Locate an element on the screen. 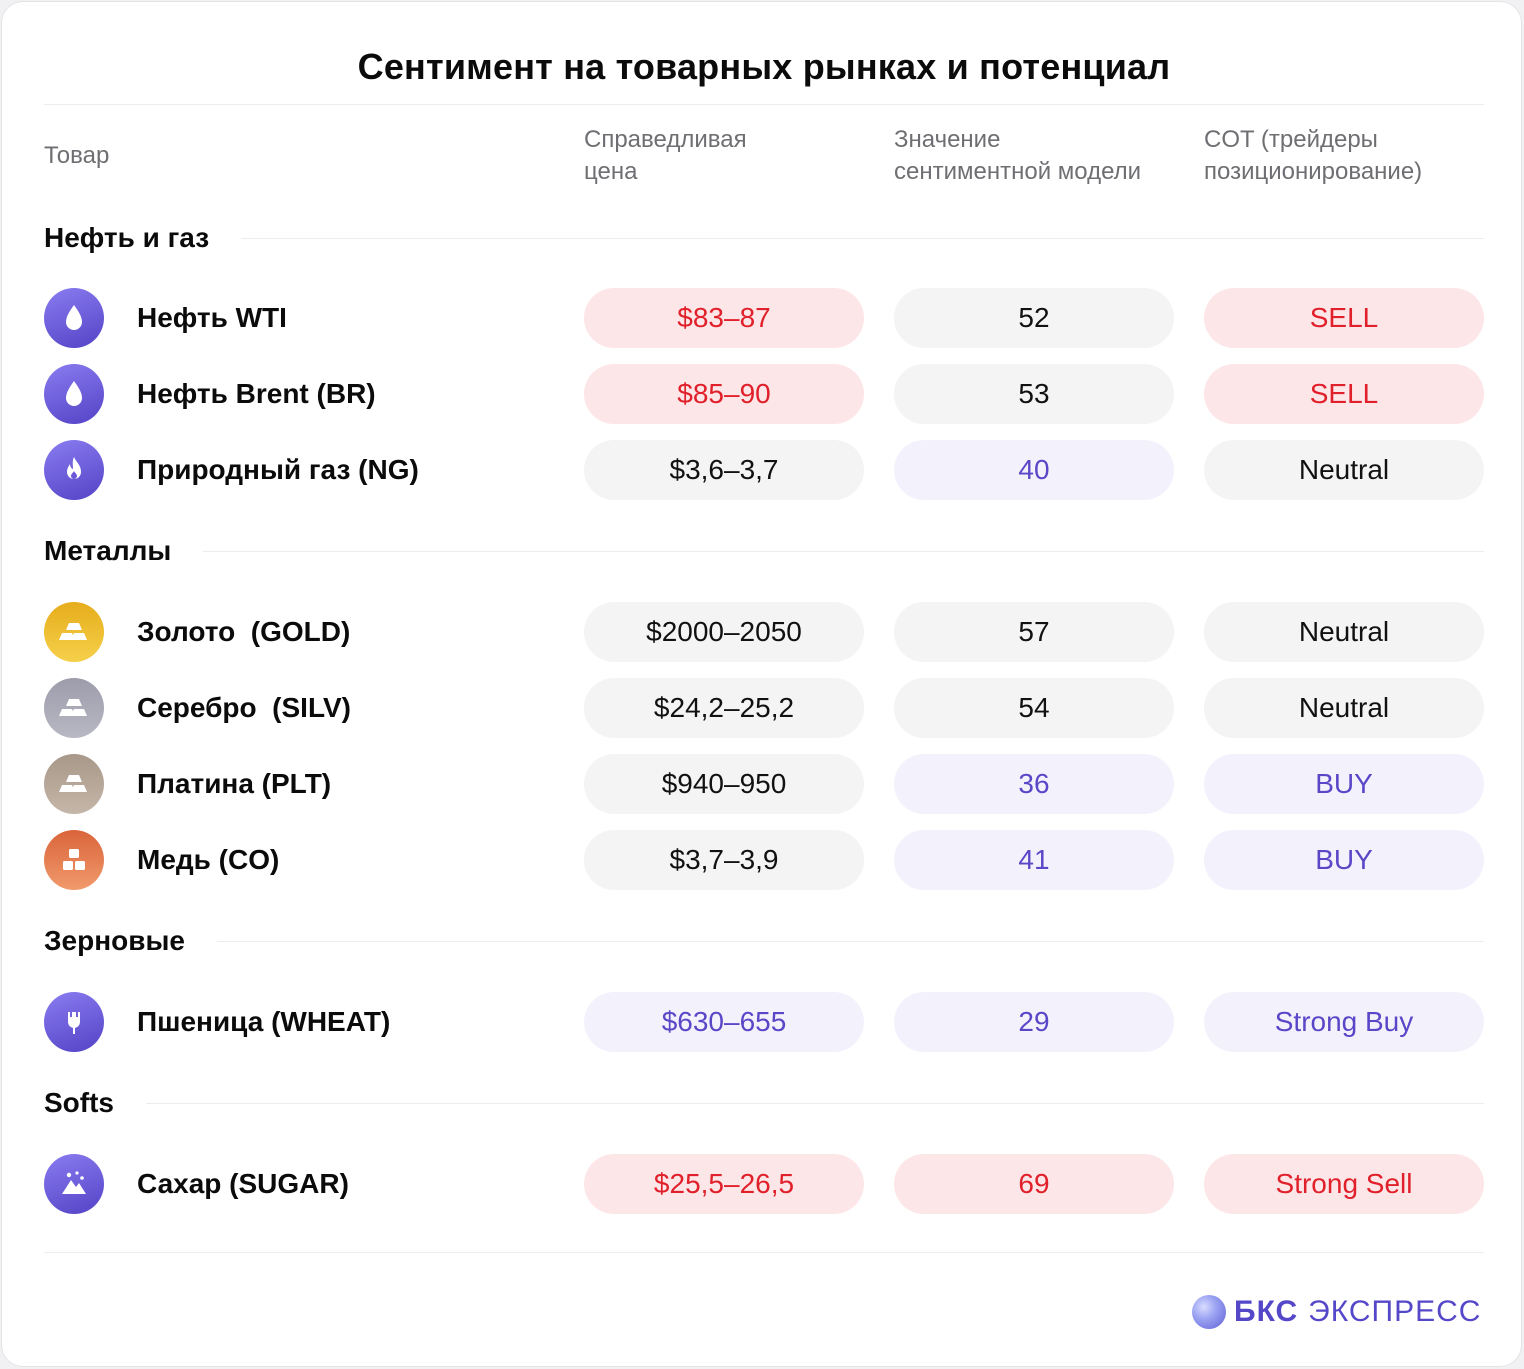  commodity-name: Серебро (SILV) is located at coordinates (244, 707).